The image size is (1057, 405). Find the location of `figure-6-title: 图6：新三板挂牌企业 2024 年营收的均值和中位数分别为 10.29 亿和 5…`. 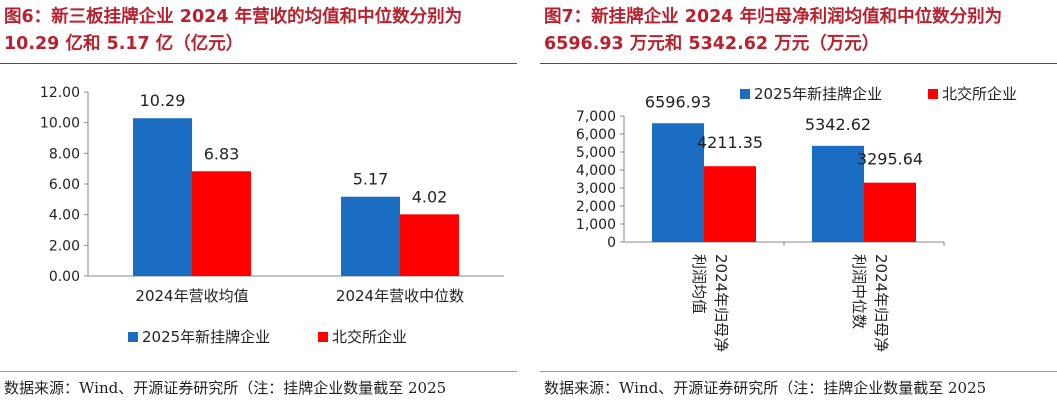

figure-6-title: 图6：新三板挂牌企业 2024 年营收的均值和中位数分别为 10.29 亿和 5… is located at coordinates (233, 30).